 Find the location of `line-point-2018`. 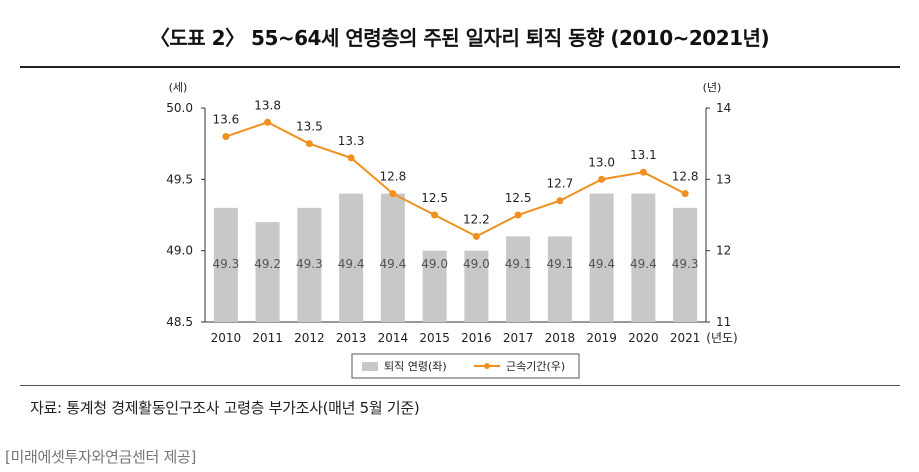

line-point-2018 is located at coordinates (560, 201).